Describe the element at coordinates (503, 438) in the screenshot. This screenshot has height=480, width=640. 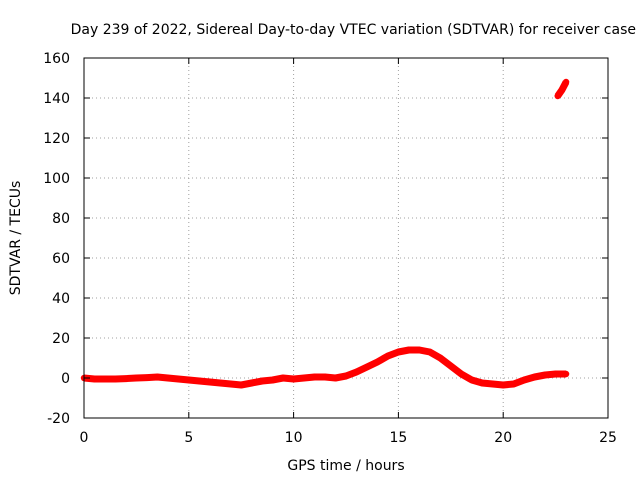
I see `x-tick-label: 20` at that location.